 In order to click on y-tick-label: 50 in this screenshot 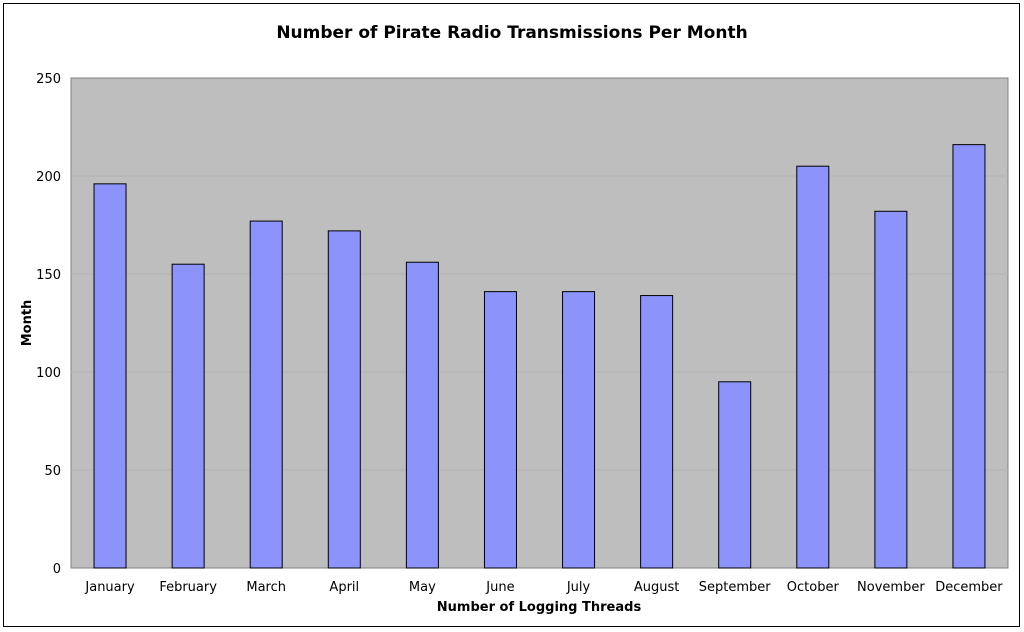, I will do `click(52, 471)`.